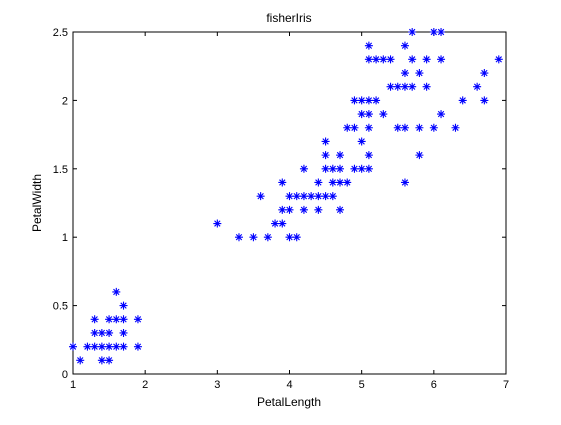  Describe the element at coordinates (506, 385) in the screenshot. I see `x-tick-label: 7` at that location.